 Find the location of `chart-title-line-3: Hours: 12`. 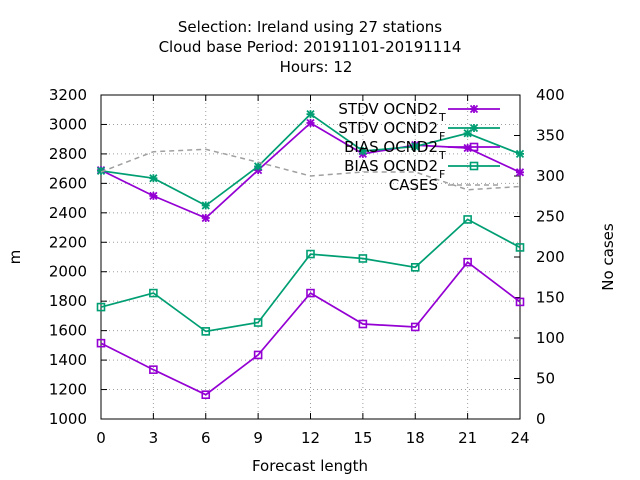

chart-title-line-3: Hours: 12 is located at coordinates (316, 67).